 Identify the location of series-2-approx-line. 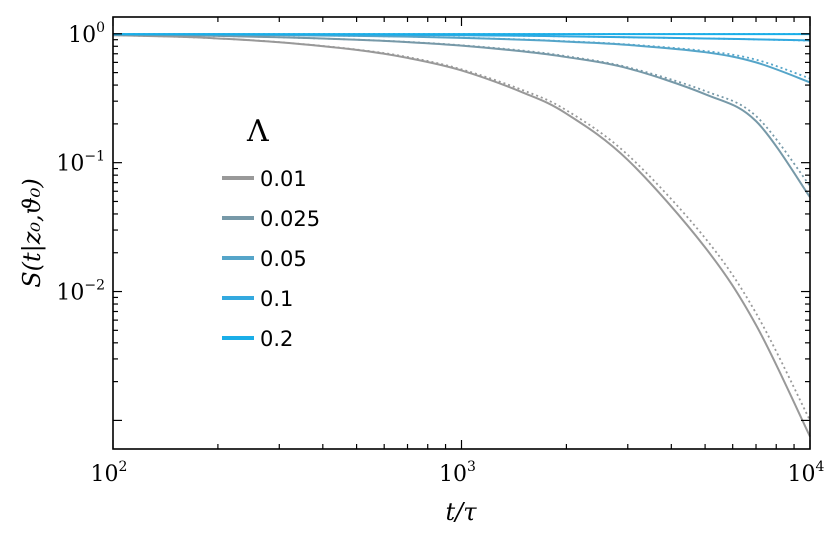
(461, 56).